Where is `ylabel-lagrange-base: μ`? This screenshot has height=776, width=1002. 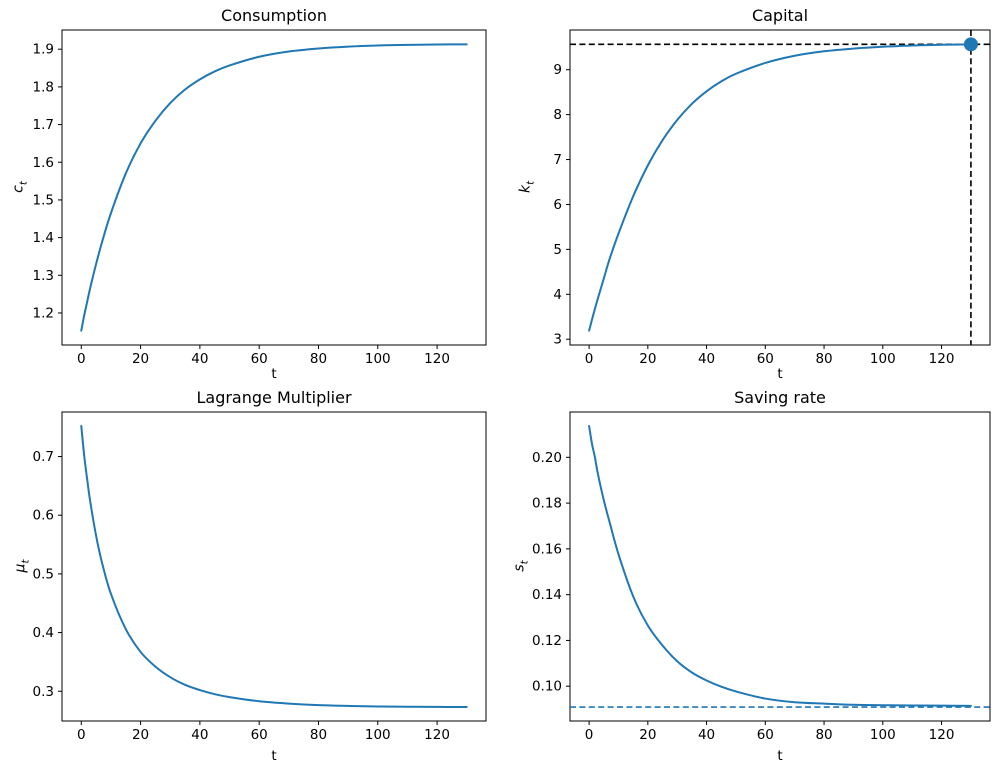
ylabel-lagrange-base: μ is located at coordinates (20, 568).